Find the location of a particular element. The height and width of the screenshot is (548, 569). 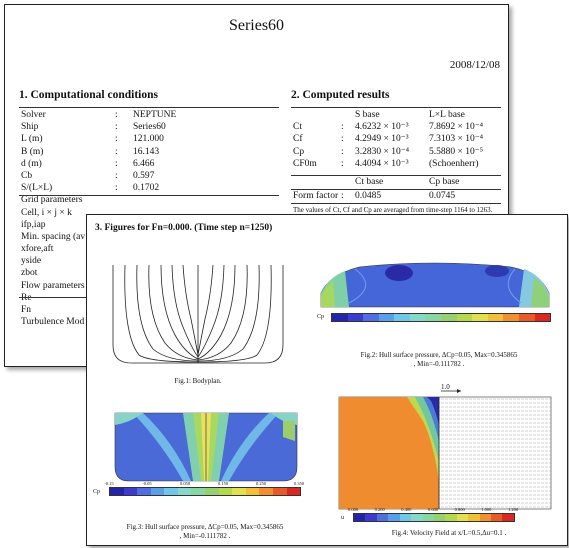

conditions-label: ifp,iap is located at coordinates (33, 224).